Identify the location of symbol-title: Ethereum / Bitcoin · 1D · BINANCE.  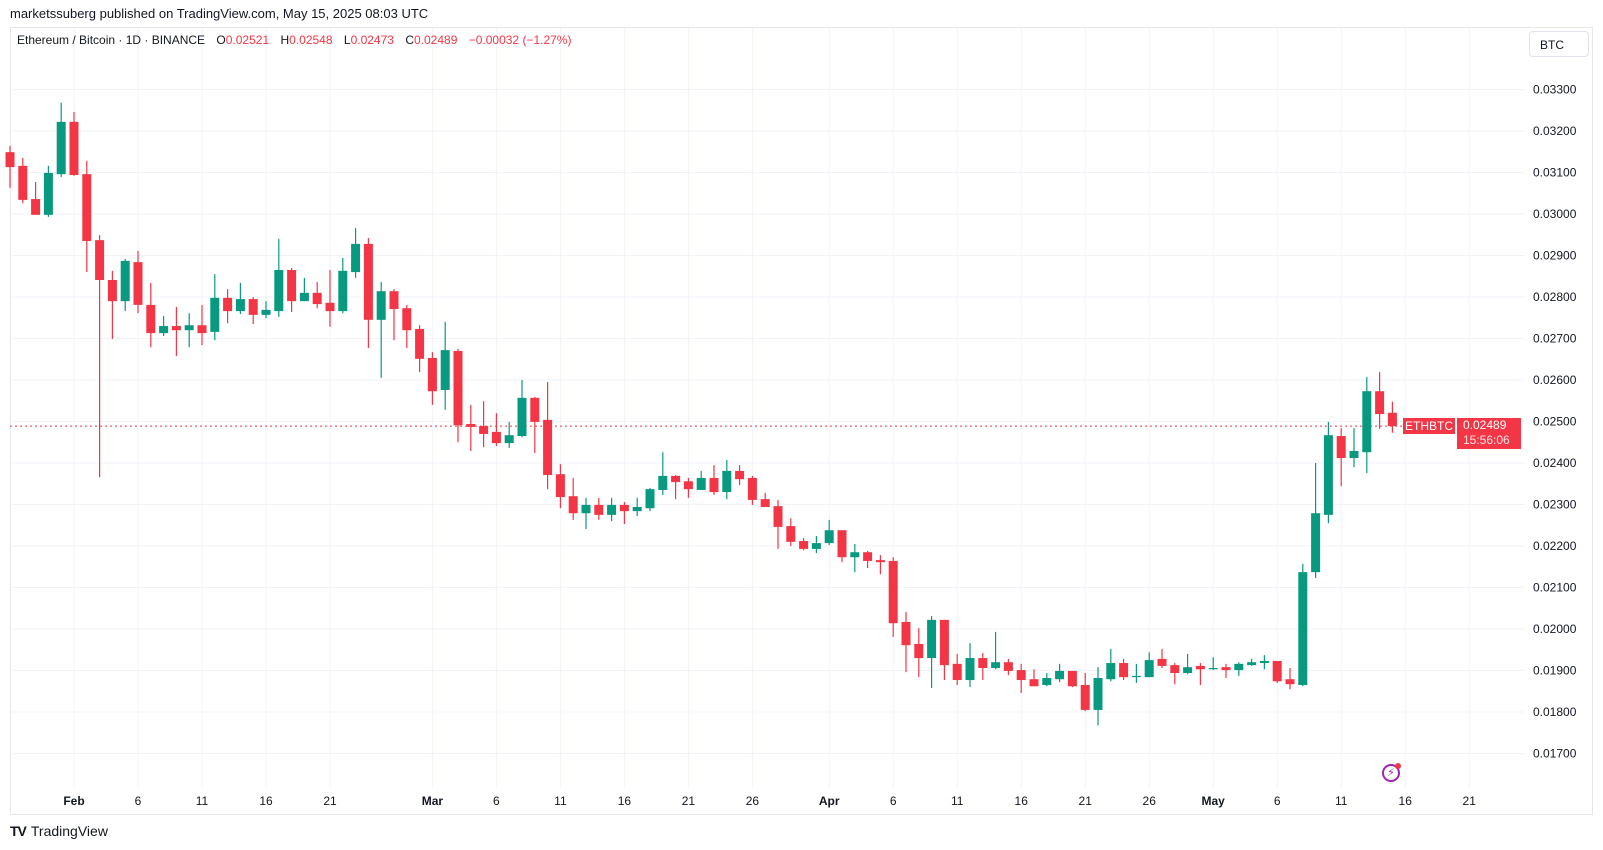
(111, 40).